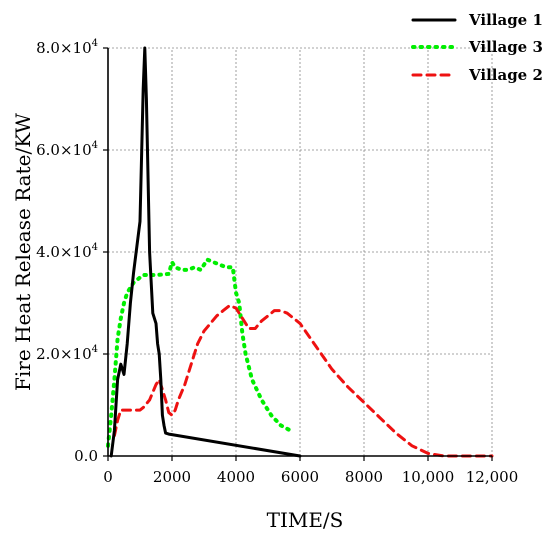 The height and width of the screenshot is (545, 550). Describe the element at coordinates (236, 477) in the screenshot. I see `x-tick-label: 4000` at that location.